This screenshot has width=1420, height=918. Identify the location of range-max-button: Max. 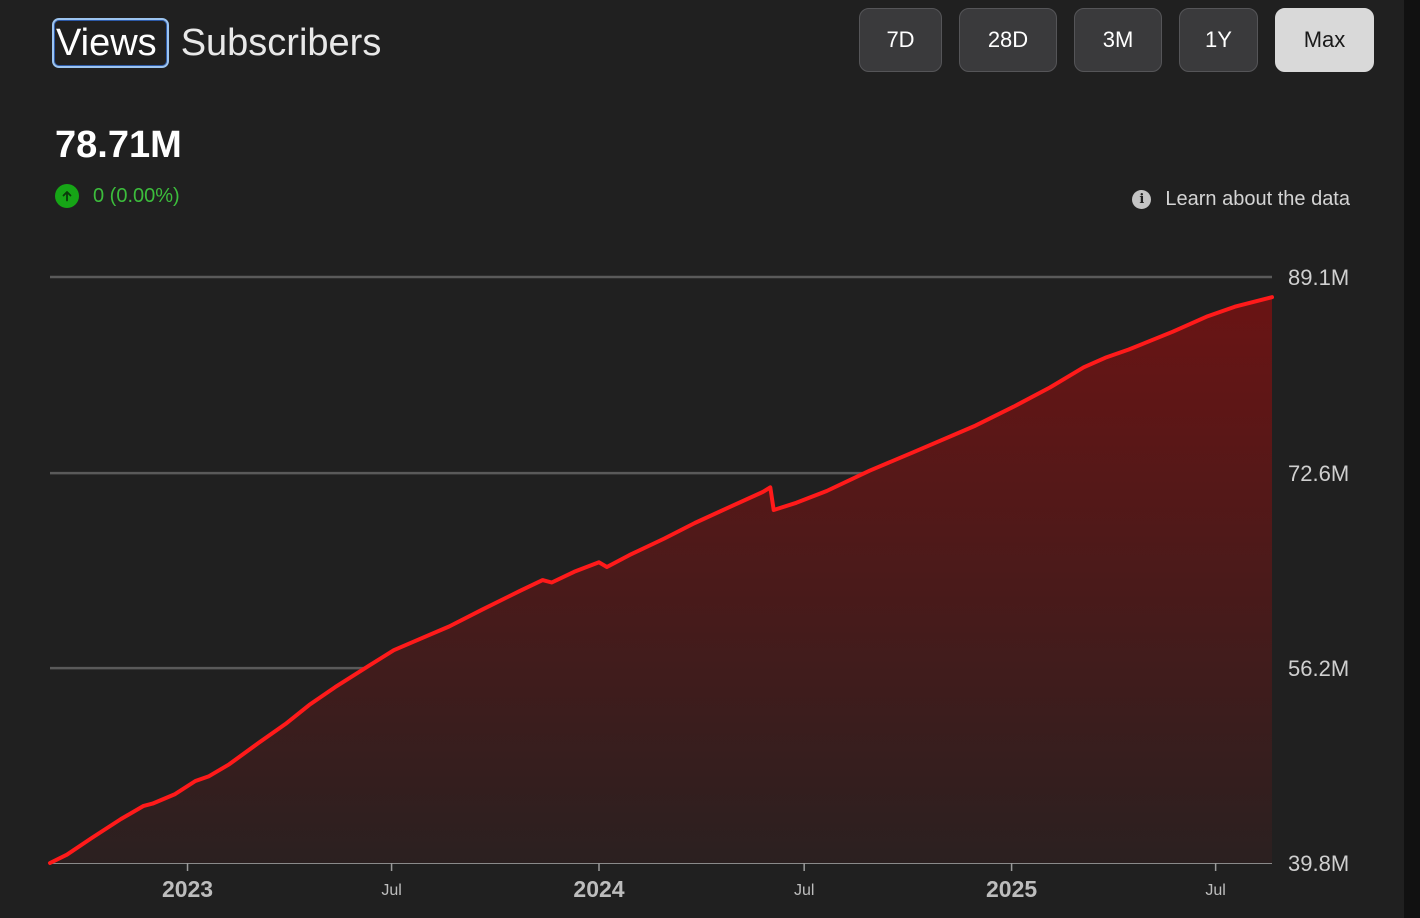
(1324, 40).